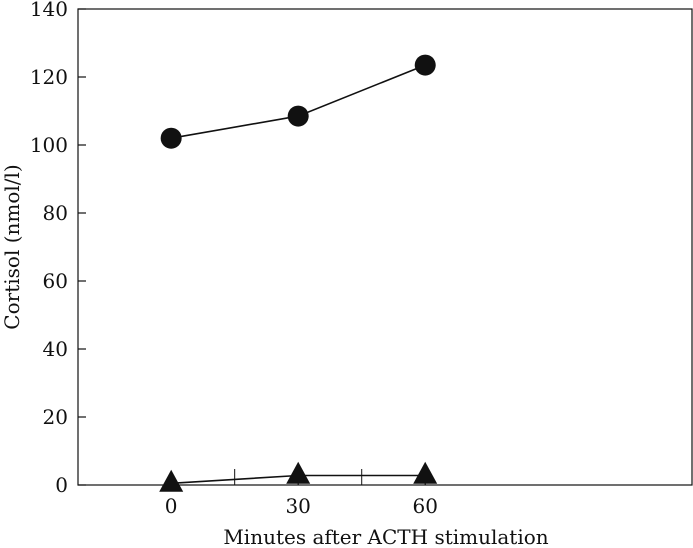  I want to click on x-tick-label: 0, so click(171, 506).